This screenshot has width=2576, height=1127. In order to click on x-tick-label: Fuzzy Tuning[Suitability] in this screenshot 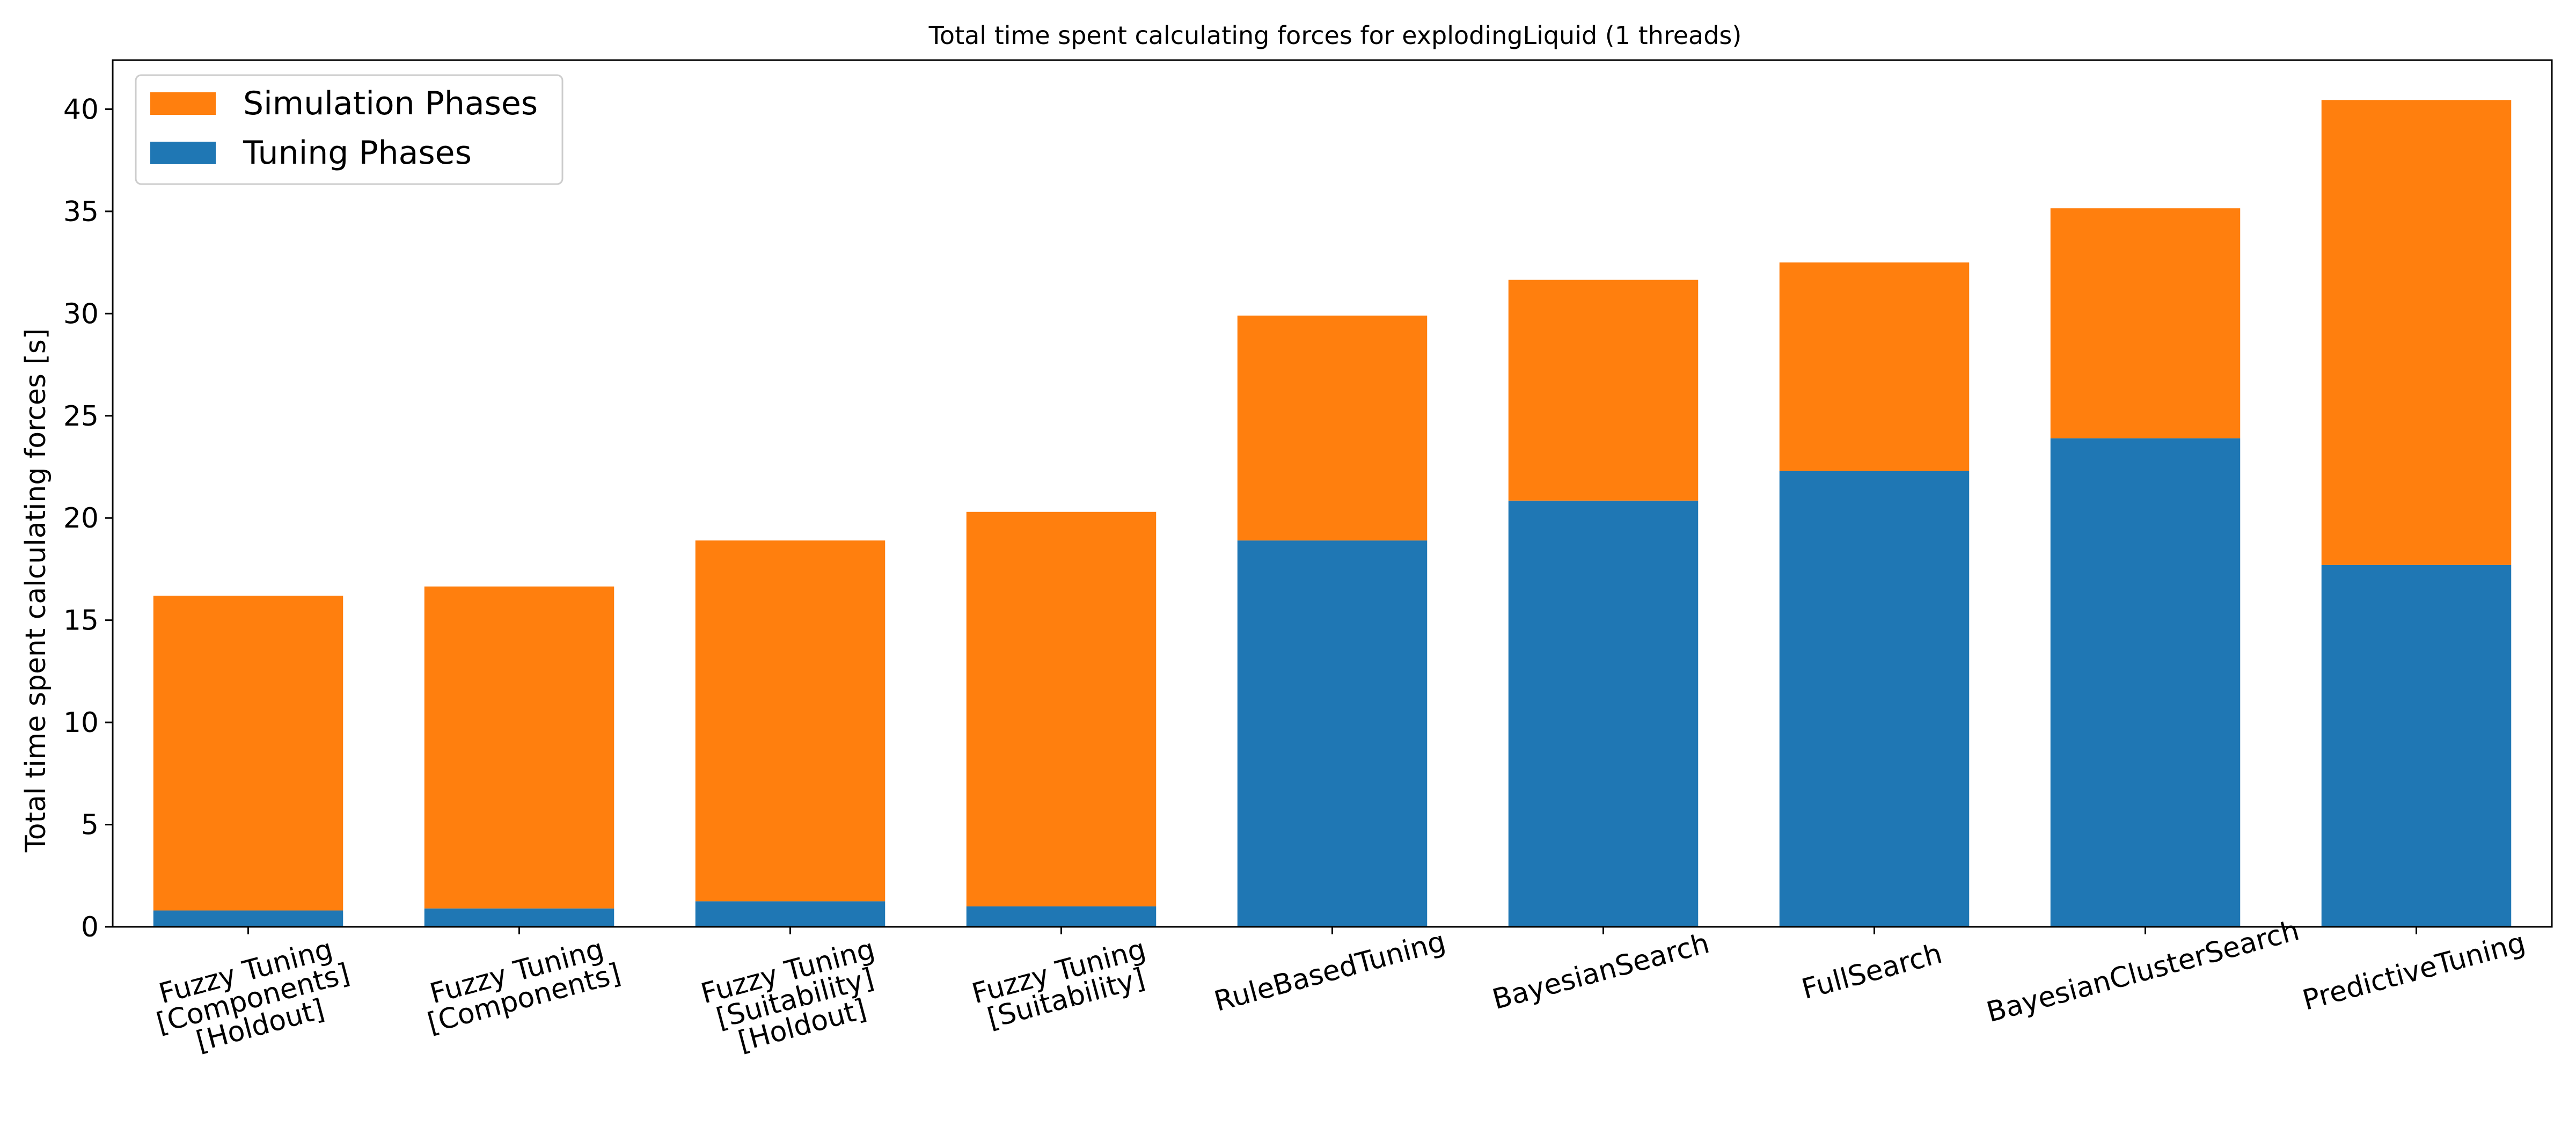, I will do `click(1063, 985)`.